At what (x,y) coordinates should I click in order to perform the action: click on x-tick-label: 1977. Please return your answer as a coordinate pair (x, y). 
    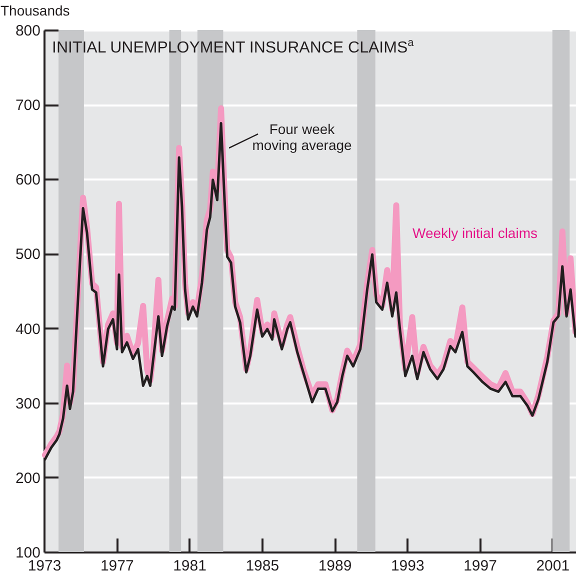
    Looking at the image, I should click on (117, 566).